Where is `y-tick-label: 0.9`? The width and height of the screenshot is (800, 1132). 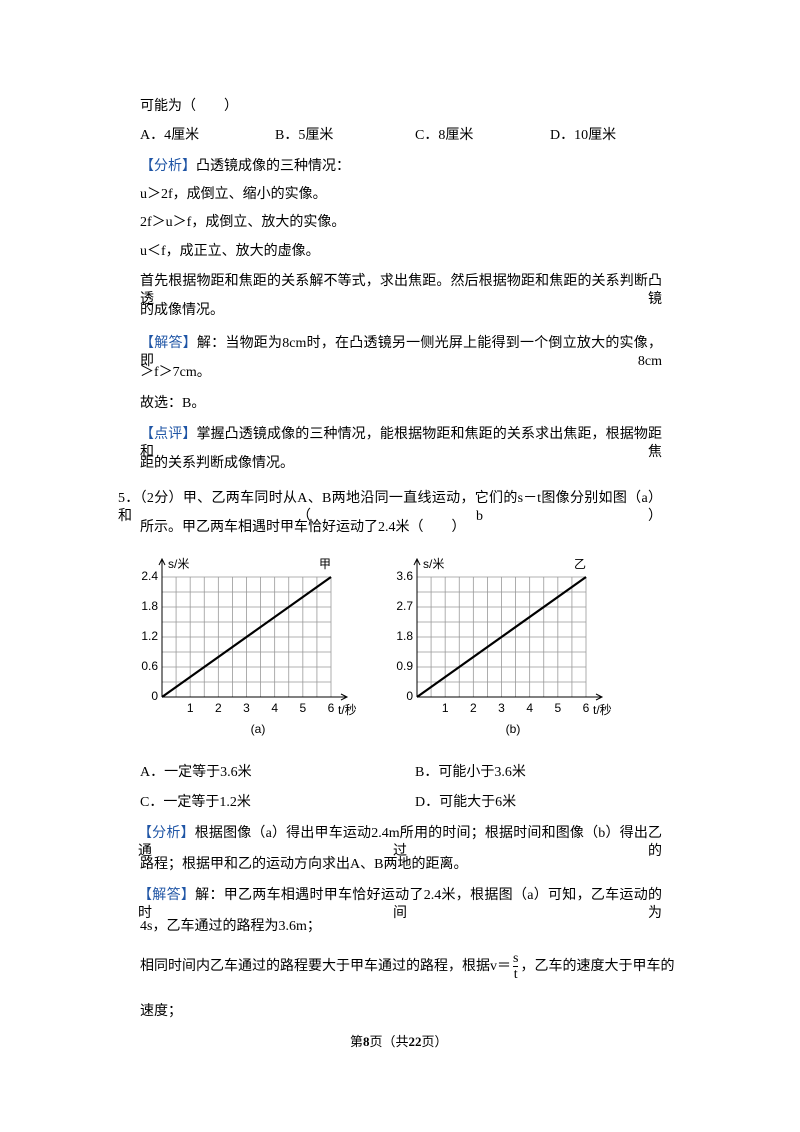
y-tick-label: 0.9 is located at coordinates (404, 666).